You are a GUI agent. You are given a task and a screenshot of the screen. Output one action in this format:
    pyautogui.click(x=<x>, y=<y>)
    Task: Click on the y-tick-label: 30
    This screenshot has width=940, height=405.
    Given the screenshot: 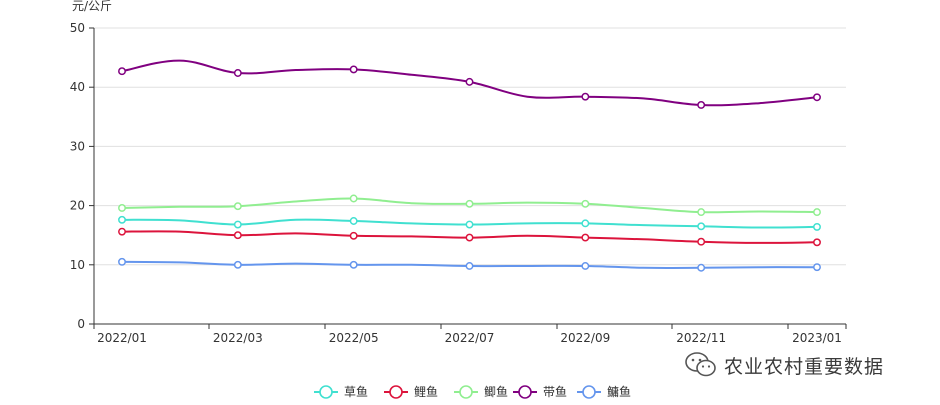 What is the action you would take?
    pyautogui.click(x=77, y=146)
    